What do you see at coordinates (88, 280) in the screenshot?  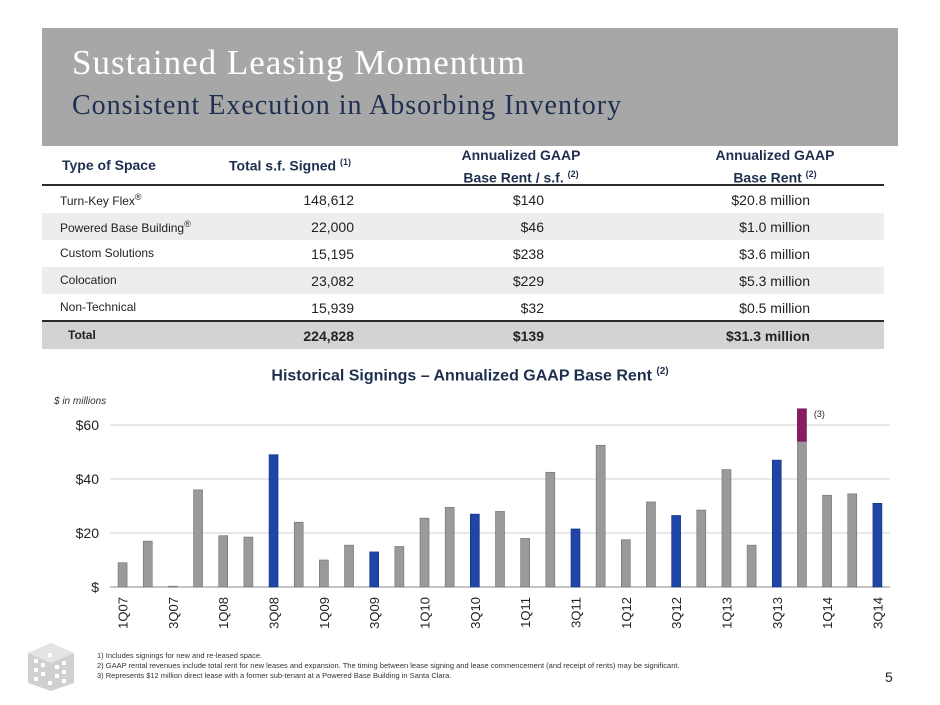 I see `row-label: Colocation` at bounding box center [88, 280].